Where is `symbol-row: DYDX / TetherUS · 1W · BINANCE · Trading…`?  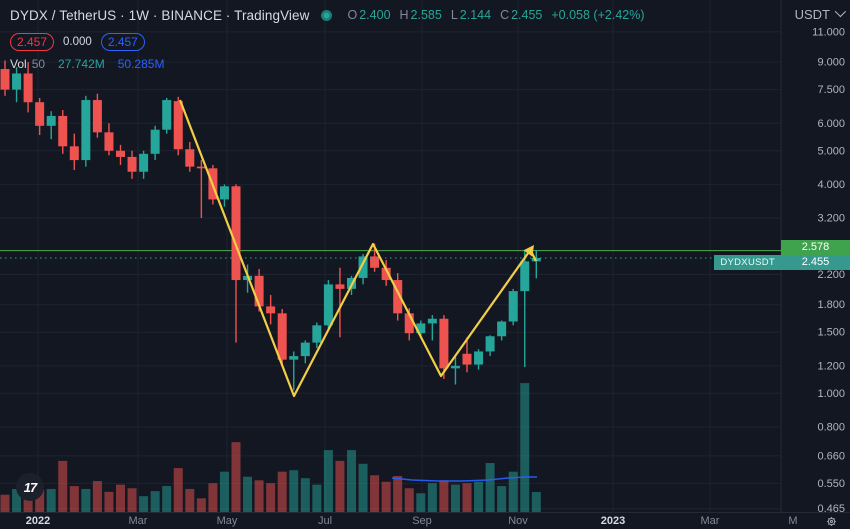
symbol-row: DYDX / TetherUS · 1W · BINANCE · Trading… is located at coordinates (327, 15).